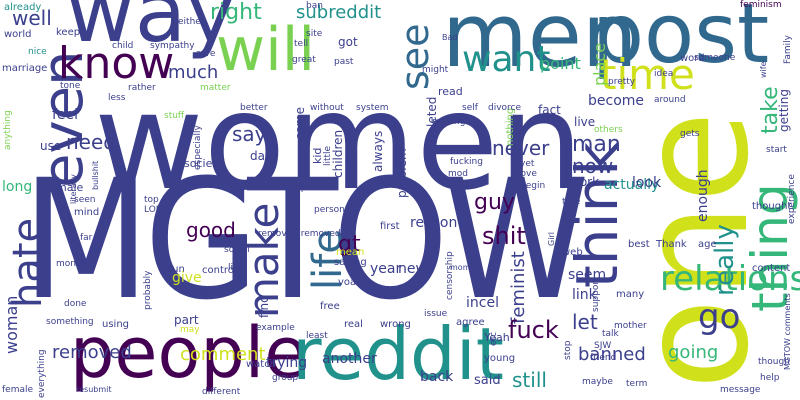 Image resolution: width=800 pixels, height=400 pixels. What do you see at coordinates (353, 324) in the screenshot?
I see `cloud-word: real` at bounding box center [353, 324].